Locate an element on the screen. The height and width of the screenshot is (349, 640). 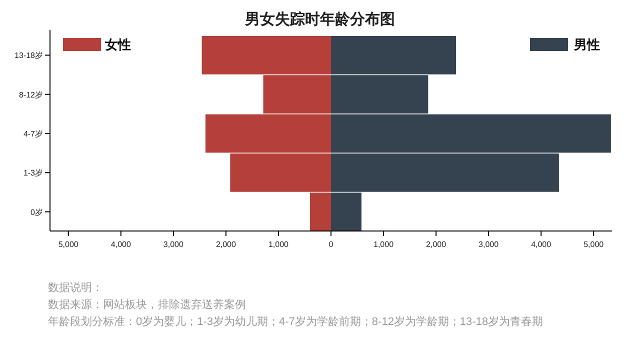
text: 数据说明： is located at coordinates (75, 288).